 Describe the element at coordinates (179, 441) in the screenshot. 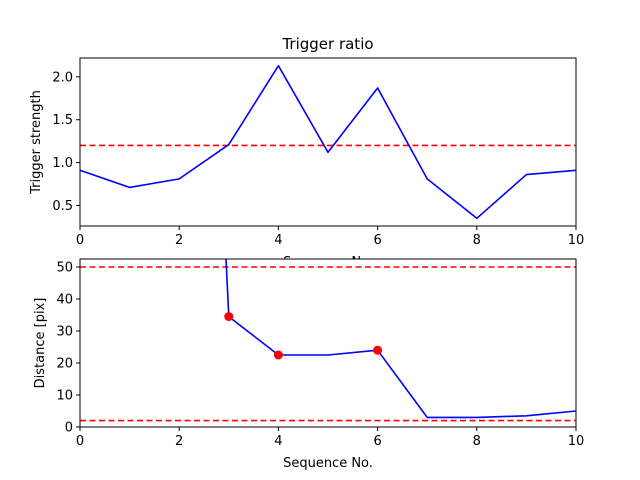

I see `x-tick-label-1-1: 2` at that location.